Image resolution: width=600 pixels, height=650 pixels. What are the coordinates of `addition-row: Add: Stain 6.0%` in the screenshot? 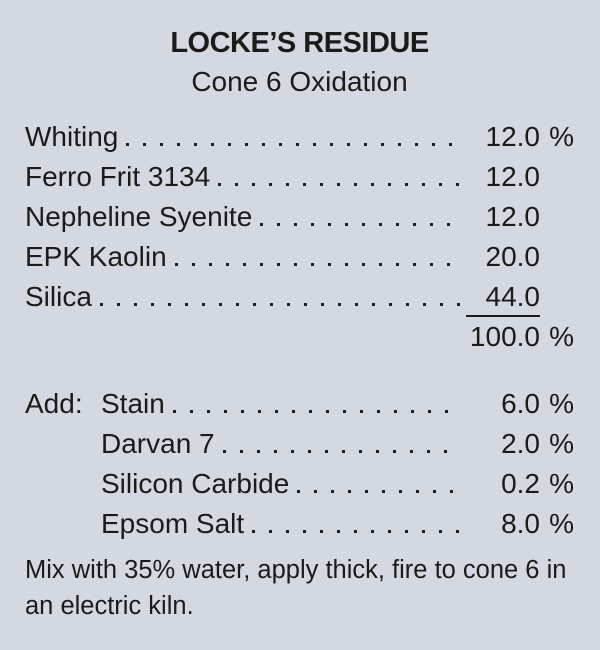 It's located at (299, 404).